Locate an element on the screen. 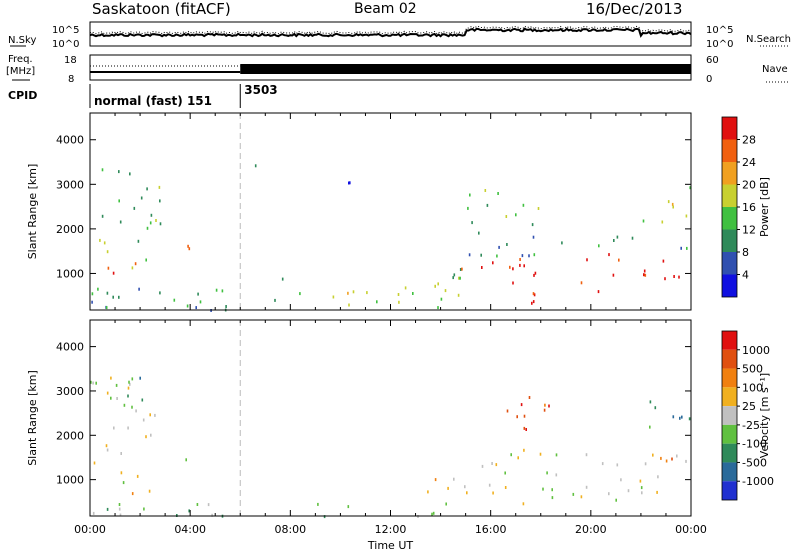 Image resolution: width=800 pixels, height=554 pixels. nave-label: Nave is located at coordinates (775, 69).